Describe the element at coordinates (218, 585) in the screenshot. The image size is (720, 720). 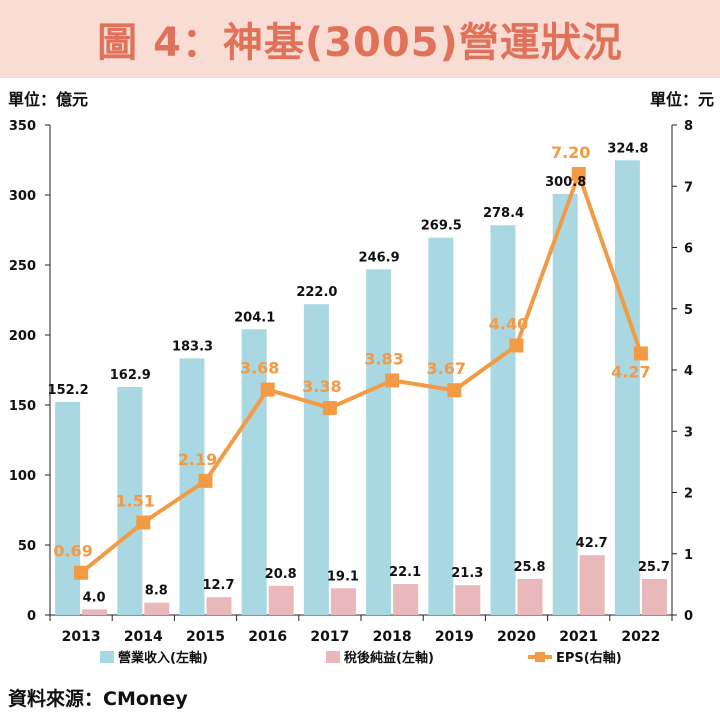
I see `net-income-value-label: 12.7` at that location.